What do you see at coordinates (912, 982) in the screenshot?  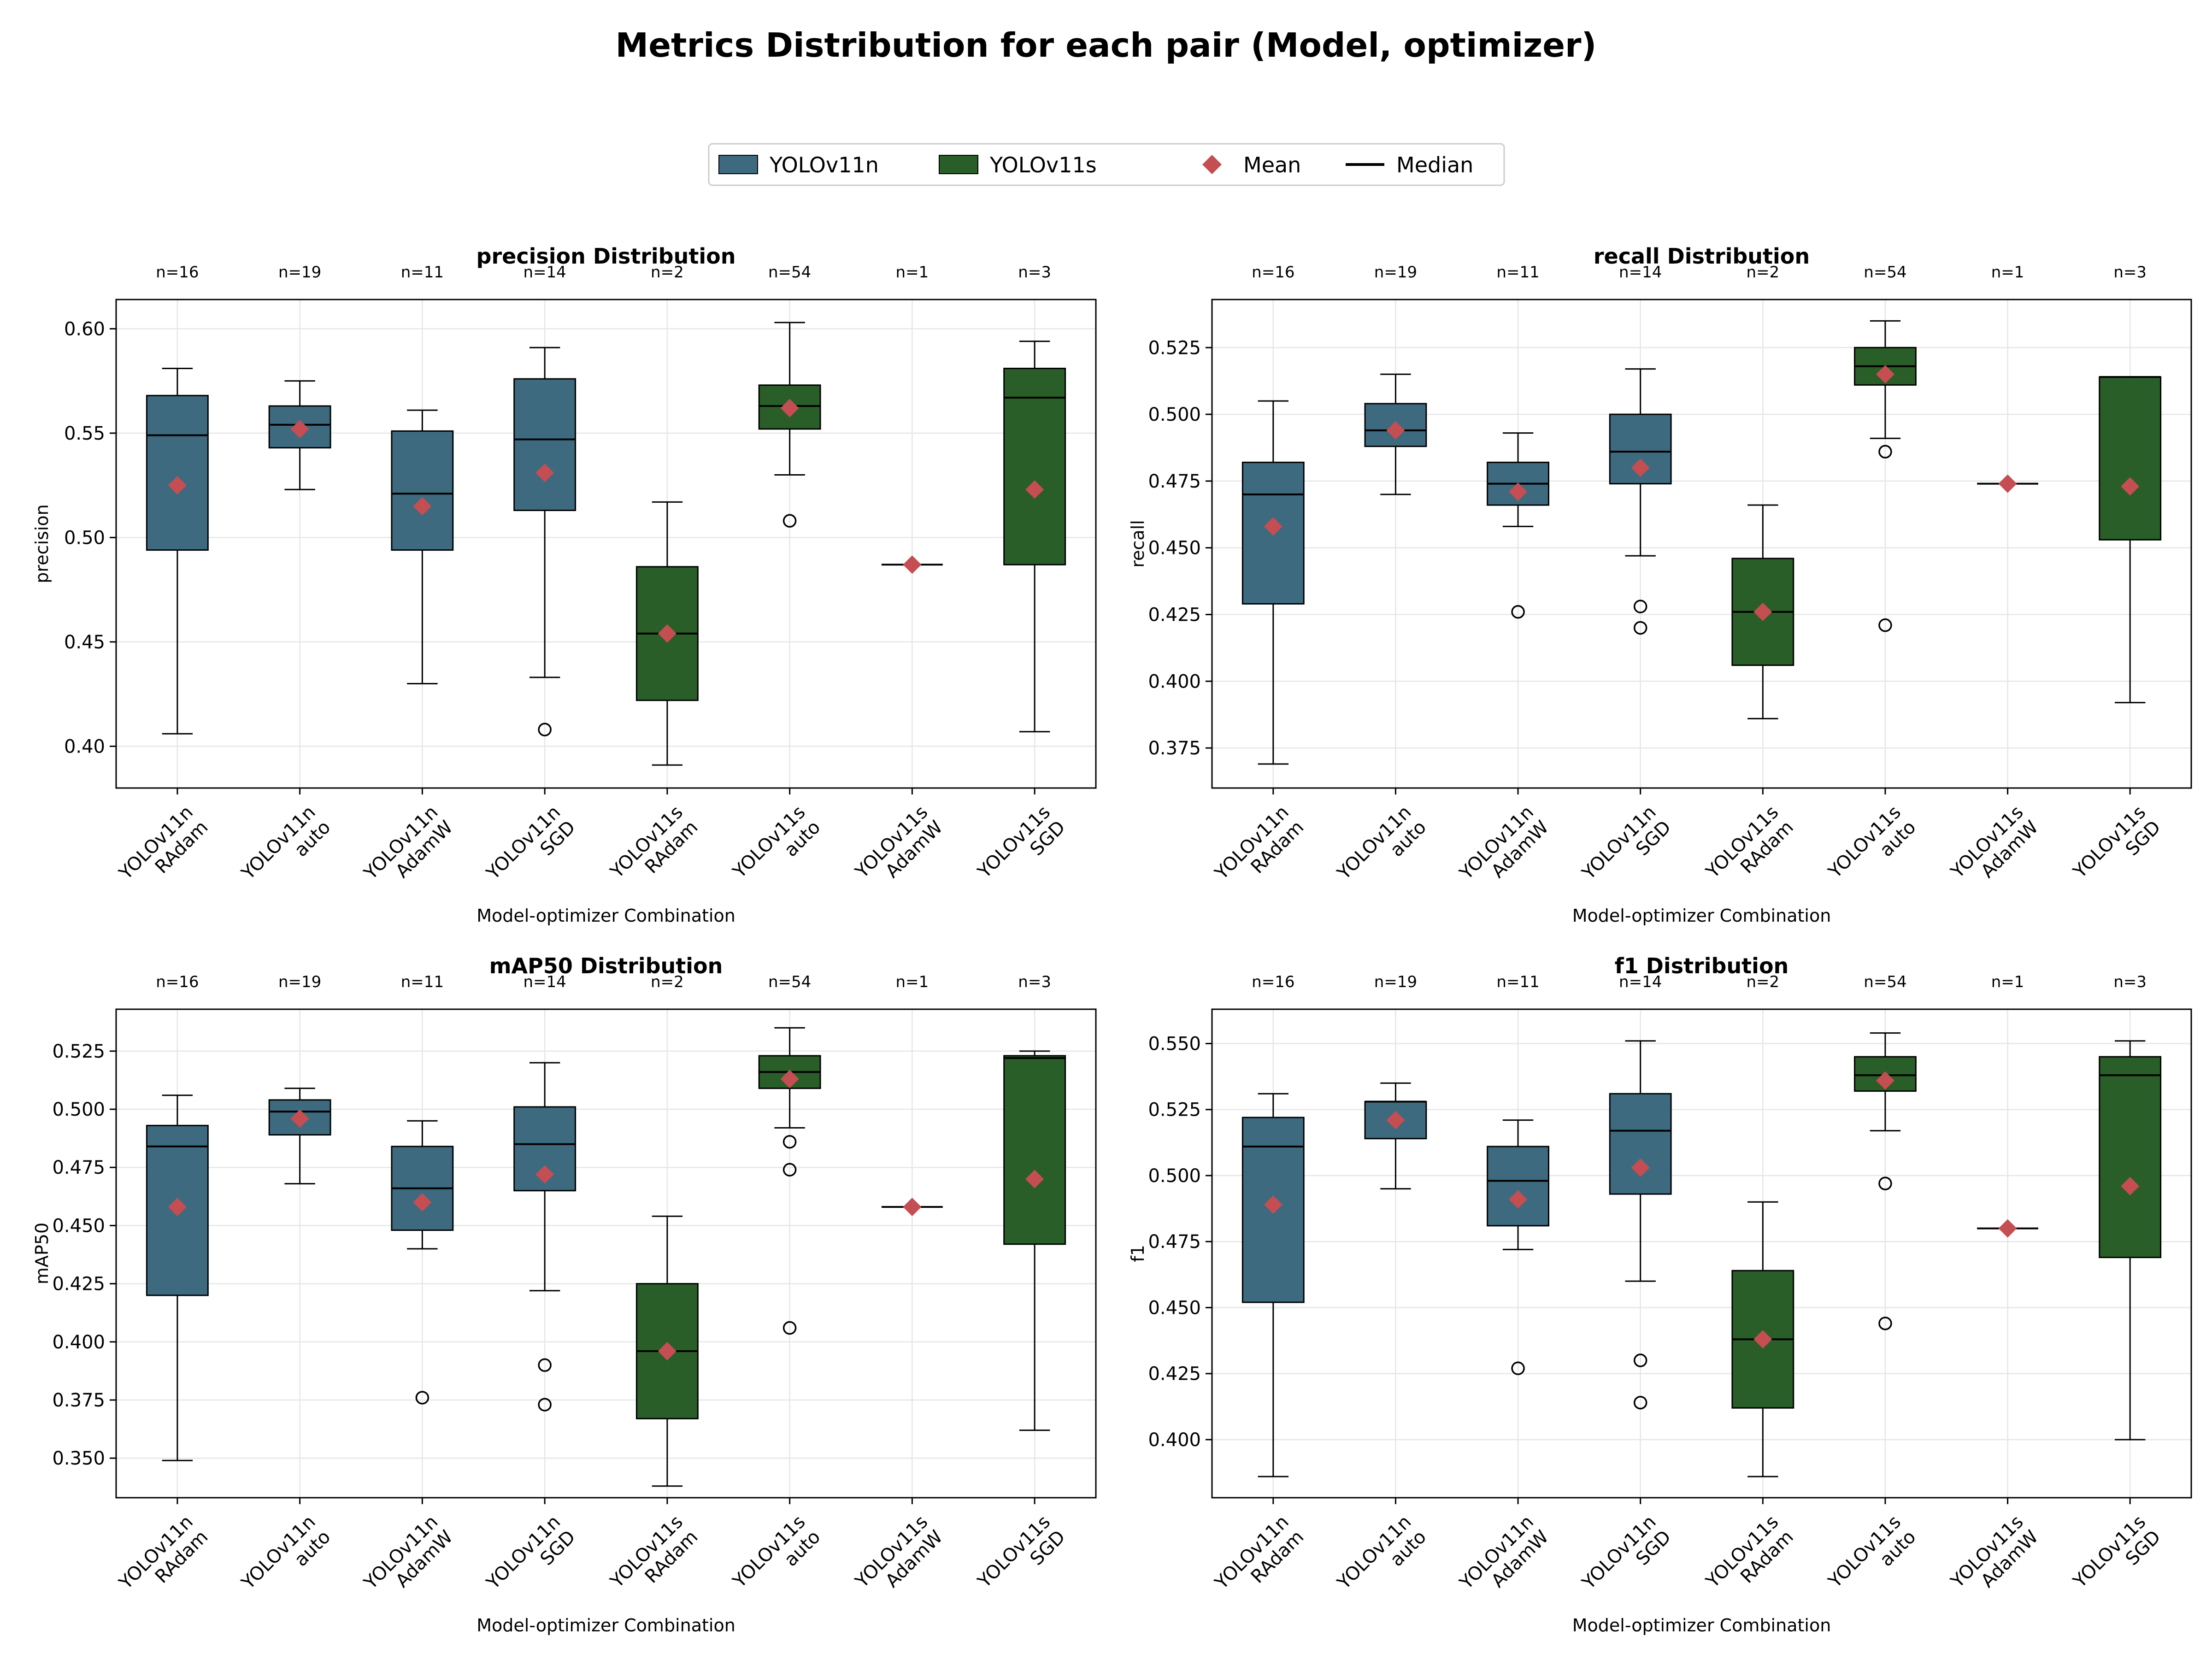 I see `sample-count-label: n=1` at bounding box center [912, 982].